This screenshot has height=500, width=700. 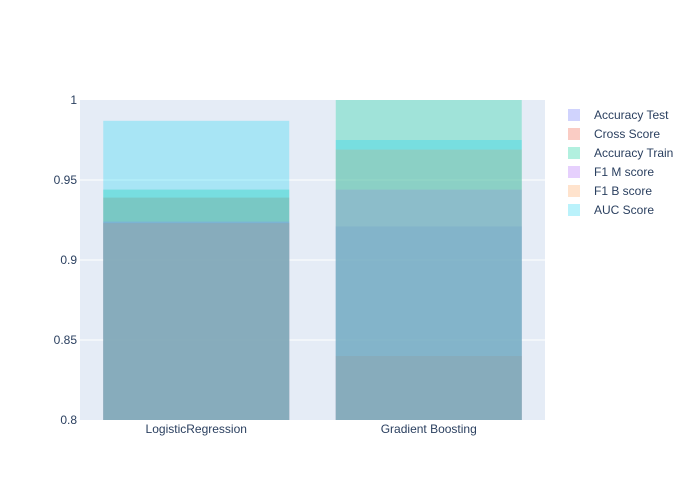 What do you see at coordinates (311, 429) in the screenshot?
I see `x-axis: LogisticRegression Gradient Boosting` at bounding box center [311, 429].